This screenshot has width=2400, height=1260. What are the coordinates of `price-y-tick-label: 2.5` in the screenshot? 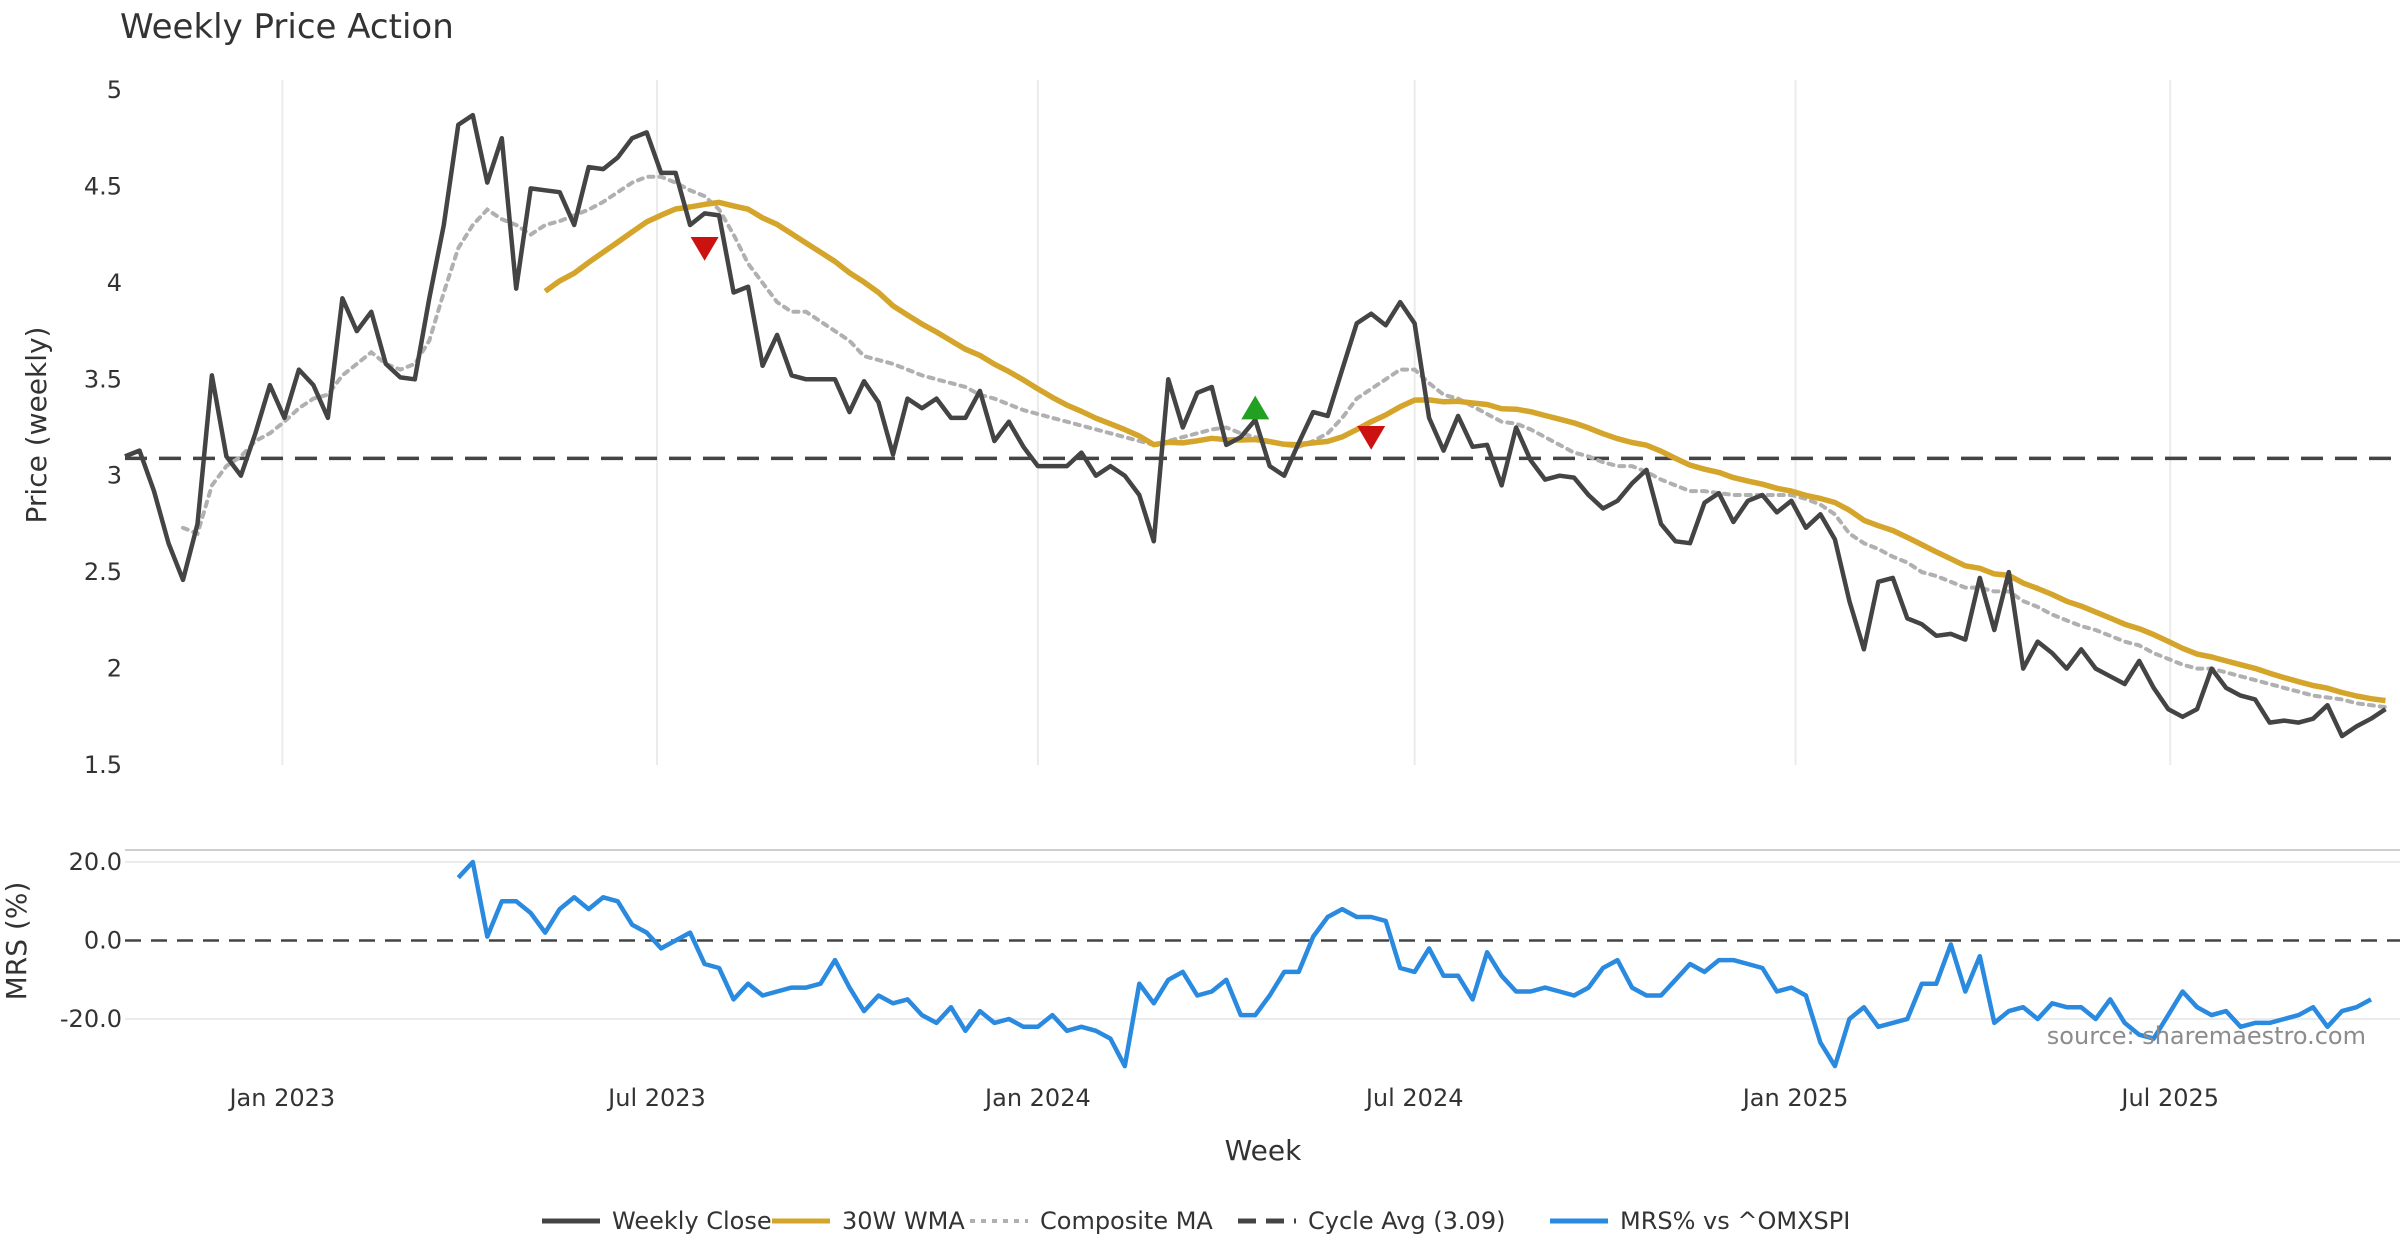 It's located at (103, 572).